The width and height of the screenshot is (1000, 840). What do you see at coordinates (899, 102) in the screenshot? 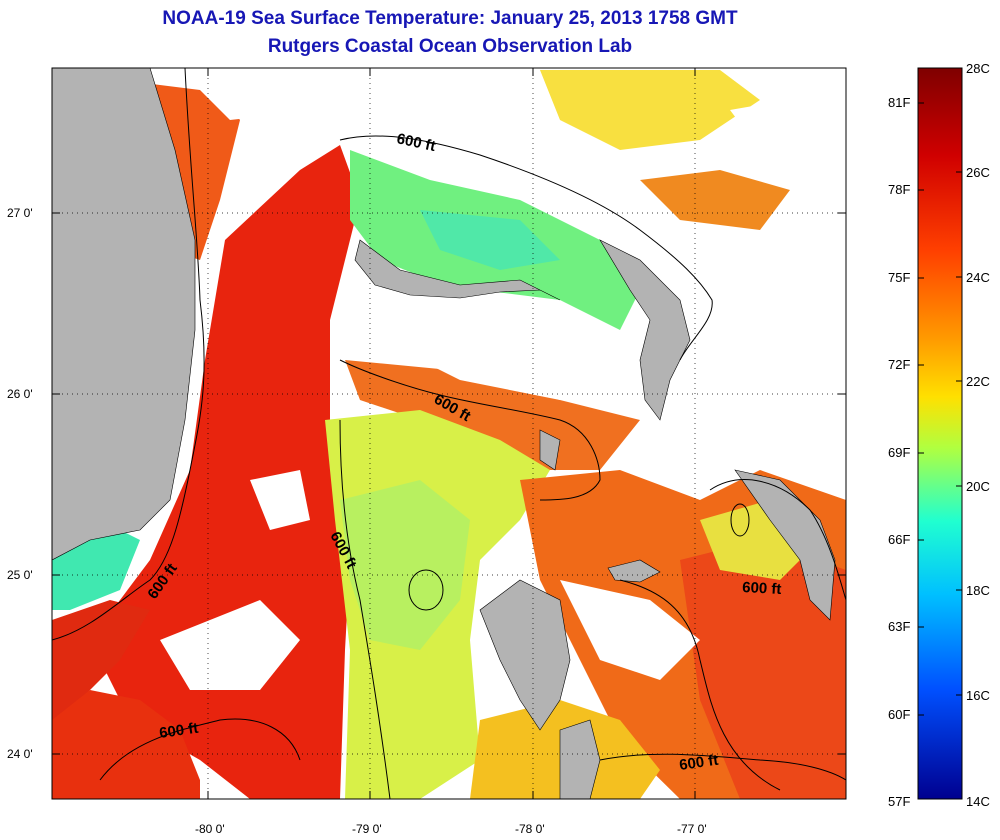
I see `colorbar-fahrenheit-label: 81F` at bounding box center [899, 102].